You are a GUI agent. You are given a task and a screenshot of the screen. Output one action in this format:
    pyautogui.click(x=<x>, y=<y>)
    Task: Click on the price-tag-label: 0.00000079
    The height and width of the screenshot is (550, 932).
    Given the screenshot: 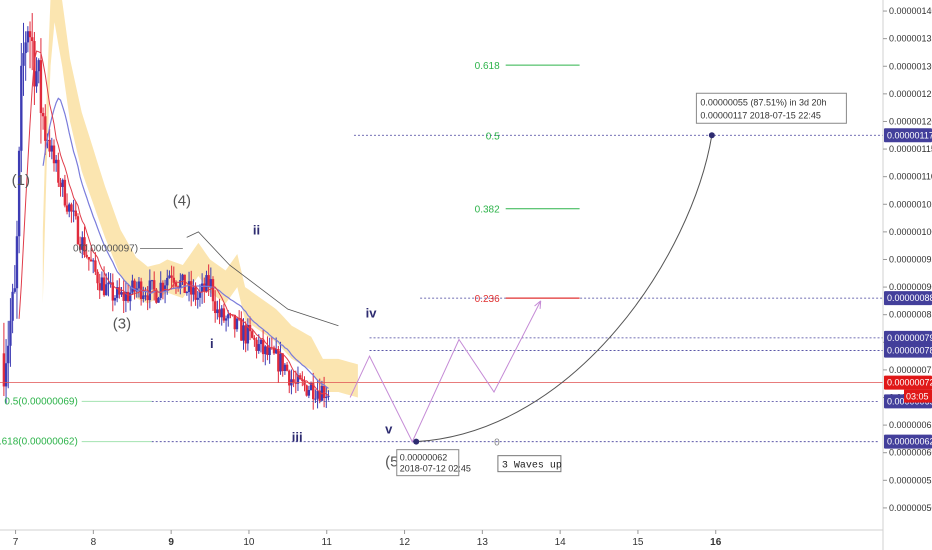 What is the action you would take?
    pyautogui.click(x=909, y=338)
    